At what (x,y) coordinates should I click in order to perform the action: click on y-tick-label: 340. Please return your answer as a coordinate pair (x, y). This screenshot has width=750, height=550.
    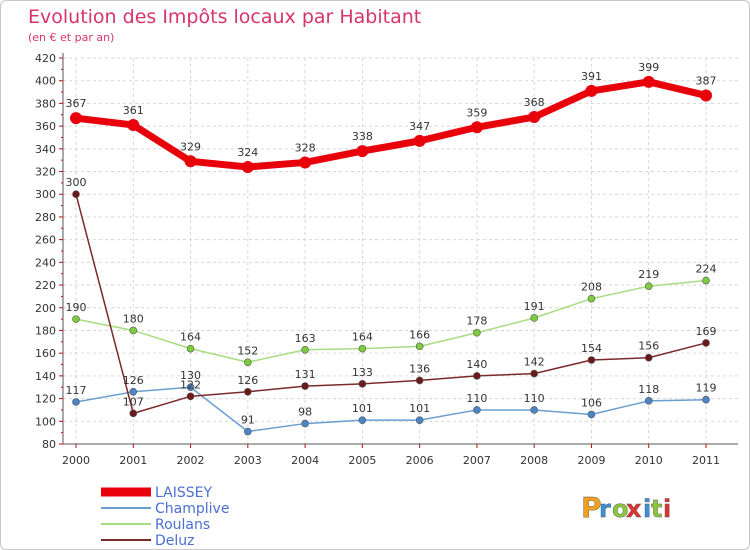
    Looking at the image, I should click on (45, 149).